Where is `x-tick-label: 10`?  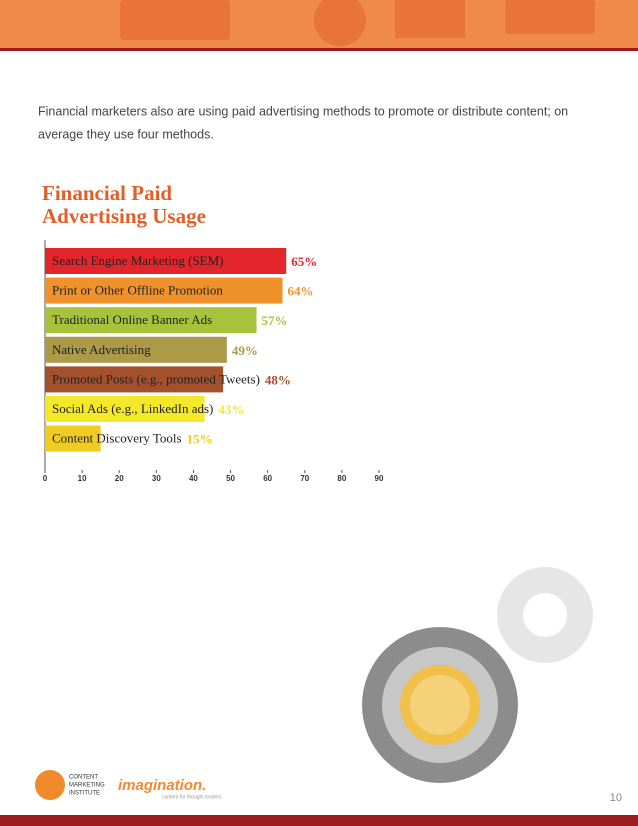
x-tick-label: 10 is located at coordinates (82, 478).